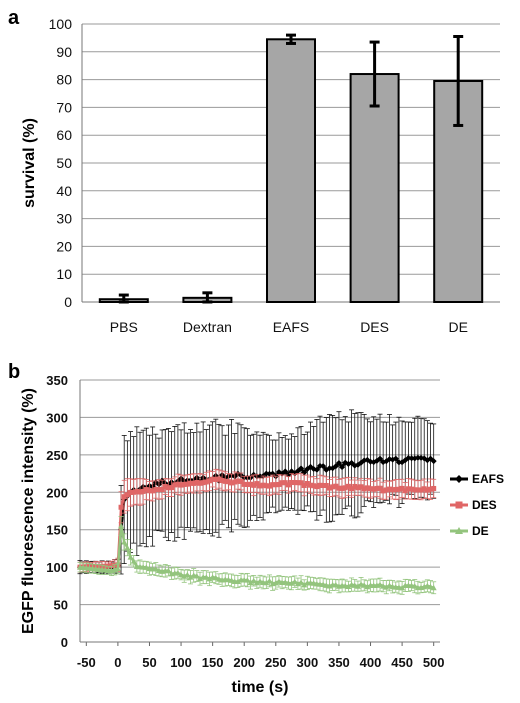  I want to click on chart-b-x-tick-label: 150, so click(213, 662).